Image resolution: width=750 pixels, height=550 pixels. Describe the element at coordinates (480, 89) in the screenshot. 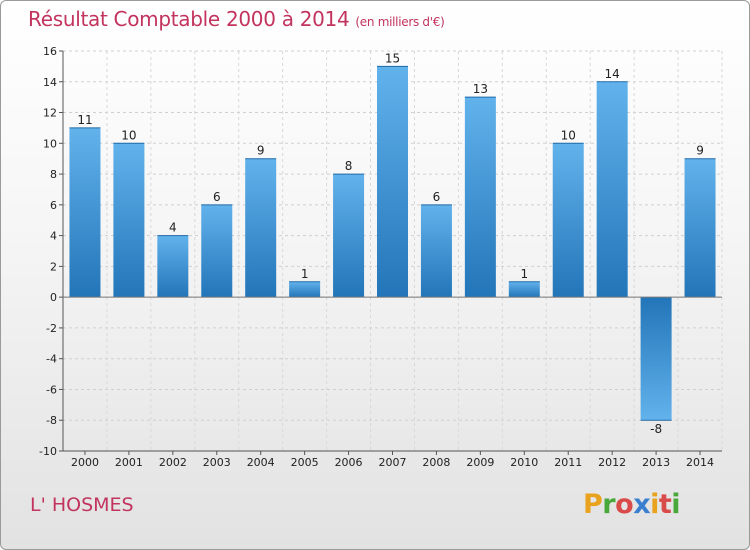

I see `bar-value-label: 13` at that location.